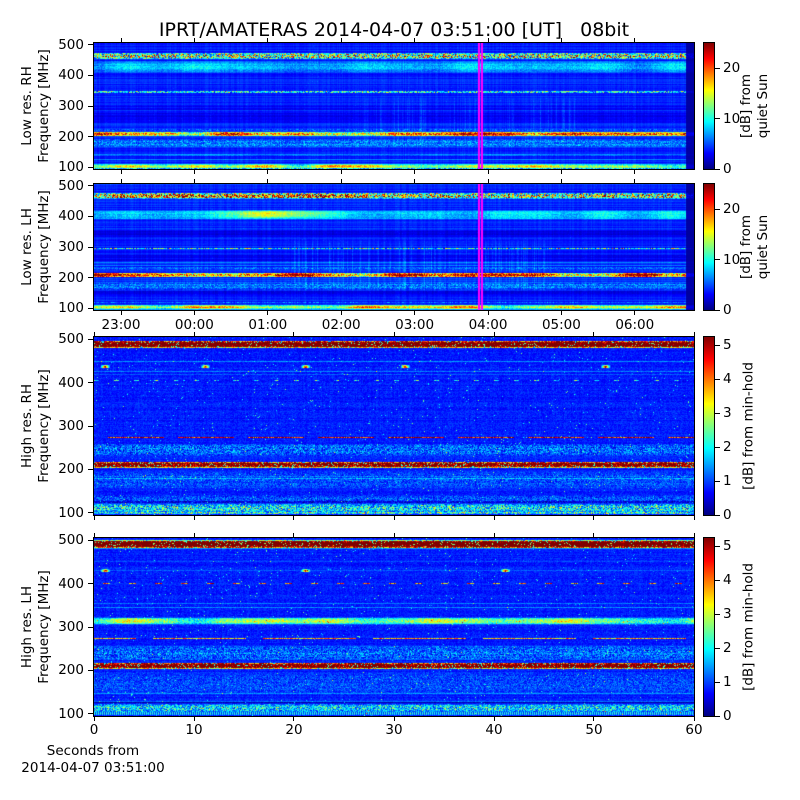 This screenshot has height=800, width=800. What do you see at coordinates (727, 648) in the screenshot?
I see `colorbar-tick-label: 2` at bounding box center [727, 648].